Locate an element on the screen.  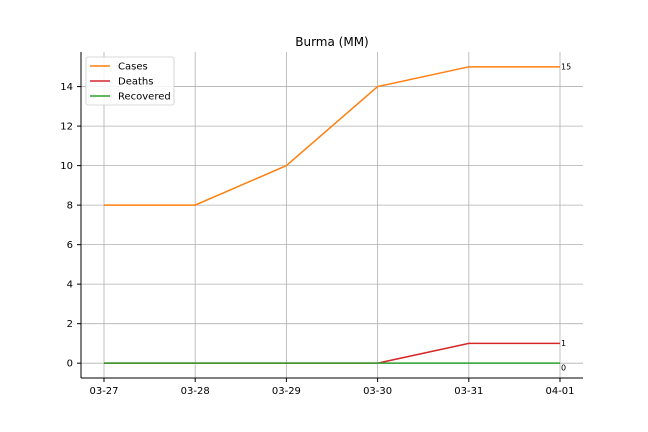
legend-box is located at coordinates (130, 81).